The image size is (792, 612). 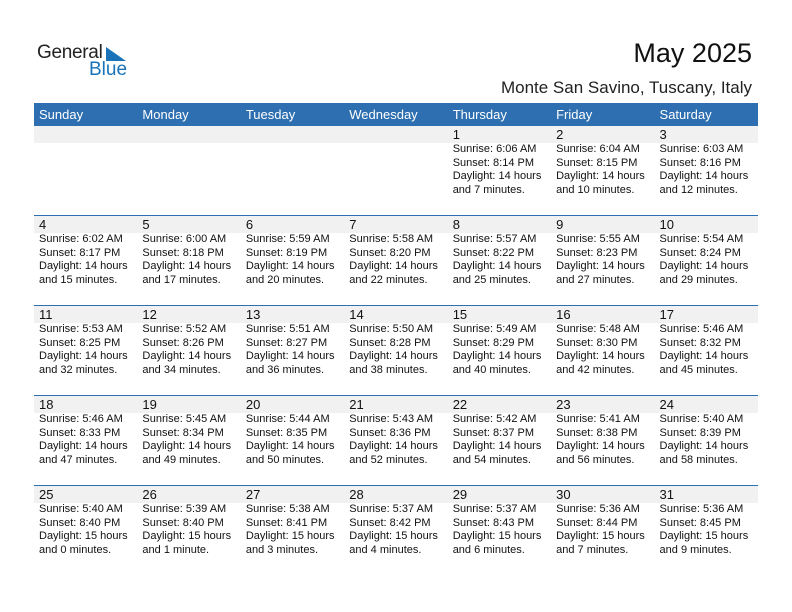 I want to click on daylight-minutes-text: and 12 minutes., so click(x=698, y=189).